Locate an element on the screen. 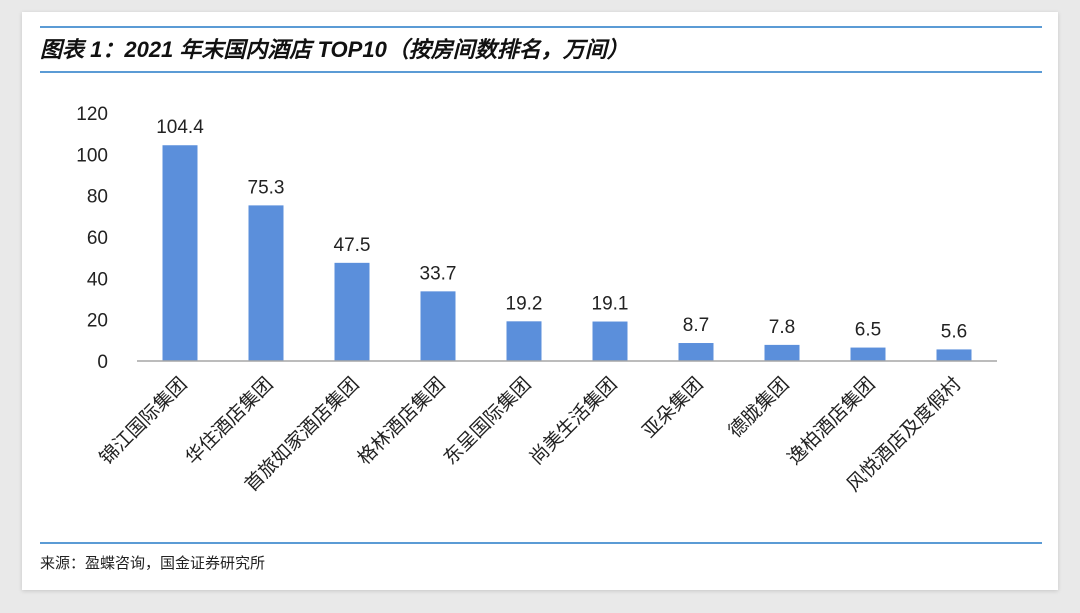  data-label: 8.7 is located at coordinates (696, 325).